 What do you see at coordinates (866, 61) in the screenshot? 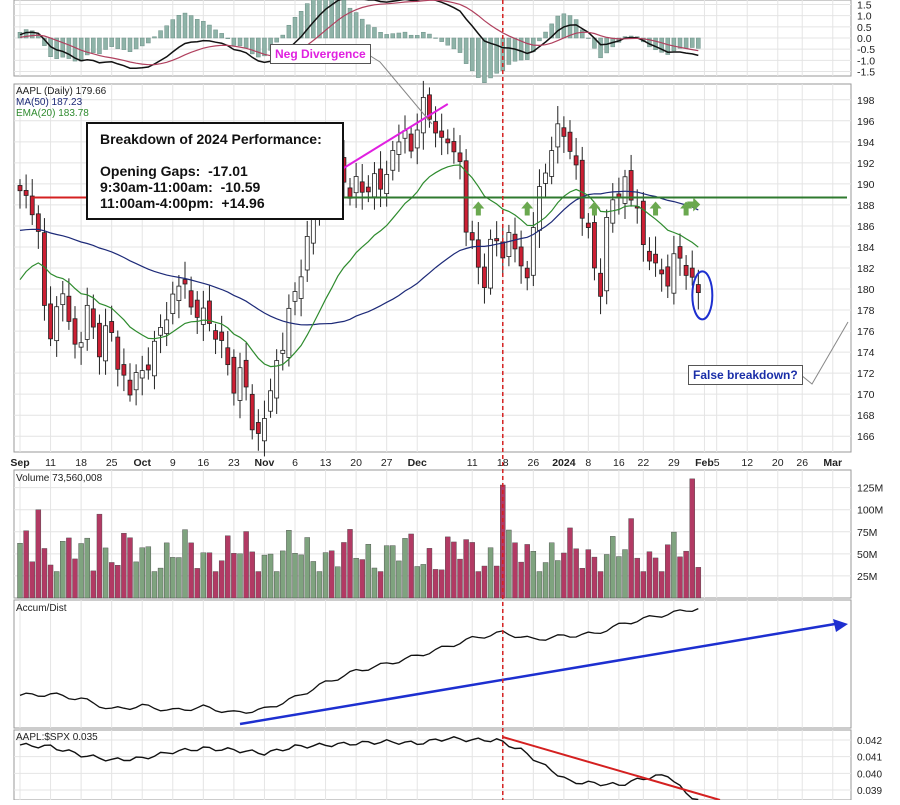
I see `macd-tick-label: -1.0` at bounding box center [866, 61].